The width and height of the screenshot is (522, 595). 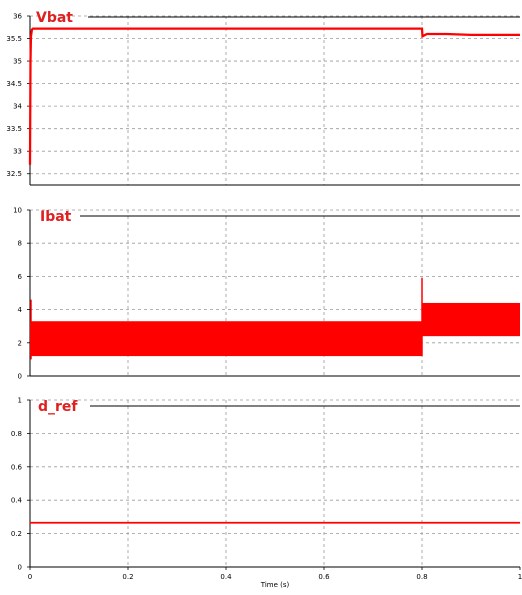 I want to click on y-tick-label: 2, so click(x=20, y=343).